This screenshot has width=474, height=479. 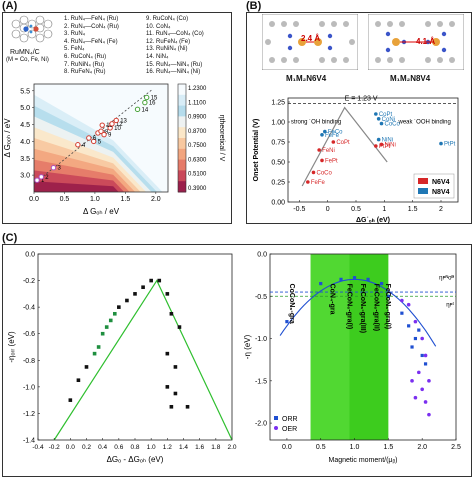 What do you see at coordinates (29, 441) in the screenshot?
I see `y-tick-label: -1.4` at bounding box center [29, 441].